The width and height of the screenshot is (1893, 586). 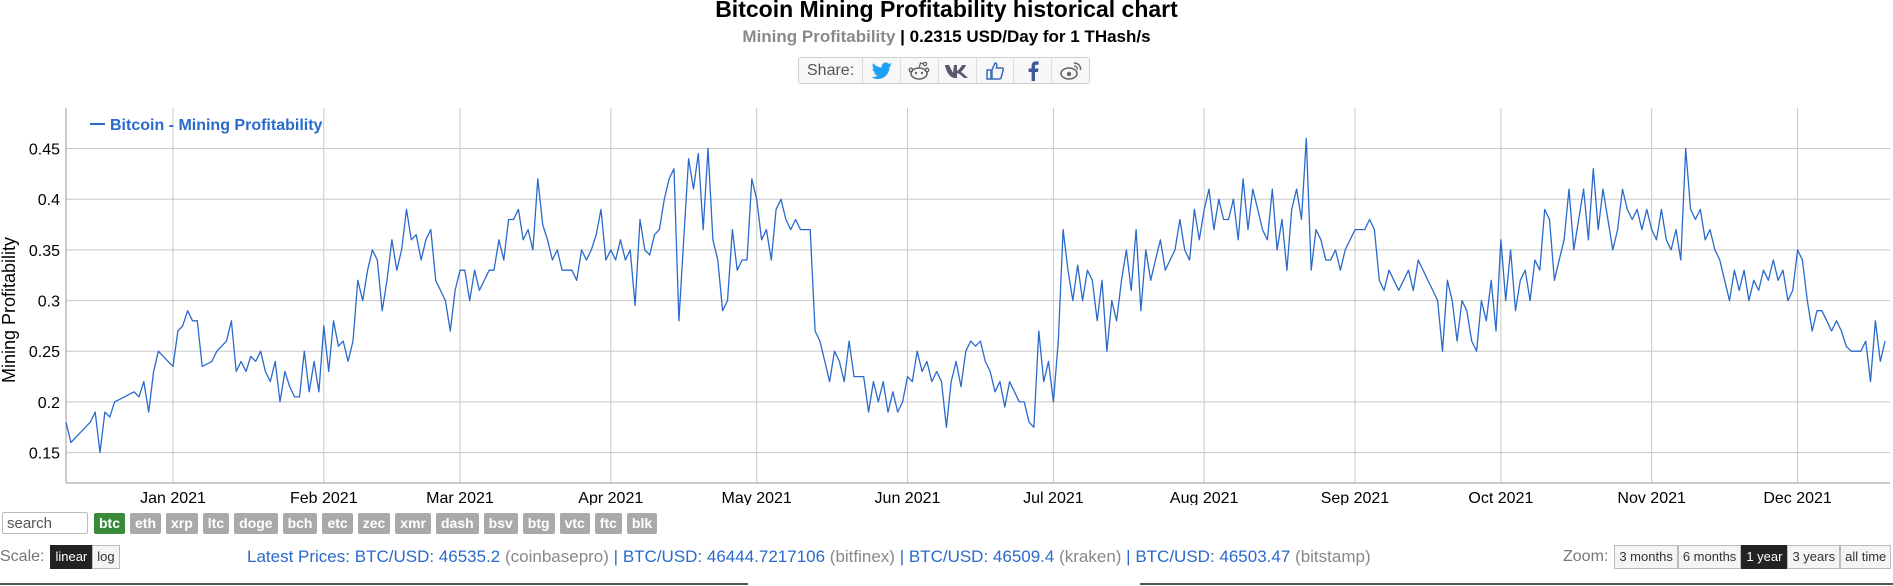 I want to click on scale-control: Scale: linear log, so click(x=60, y=557).